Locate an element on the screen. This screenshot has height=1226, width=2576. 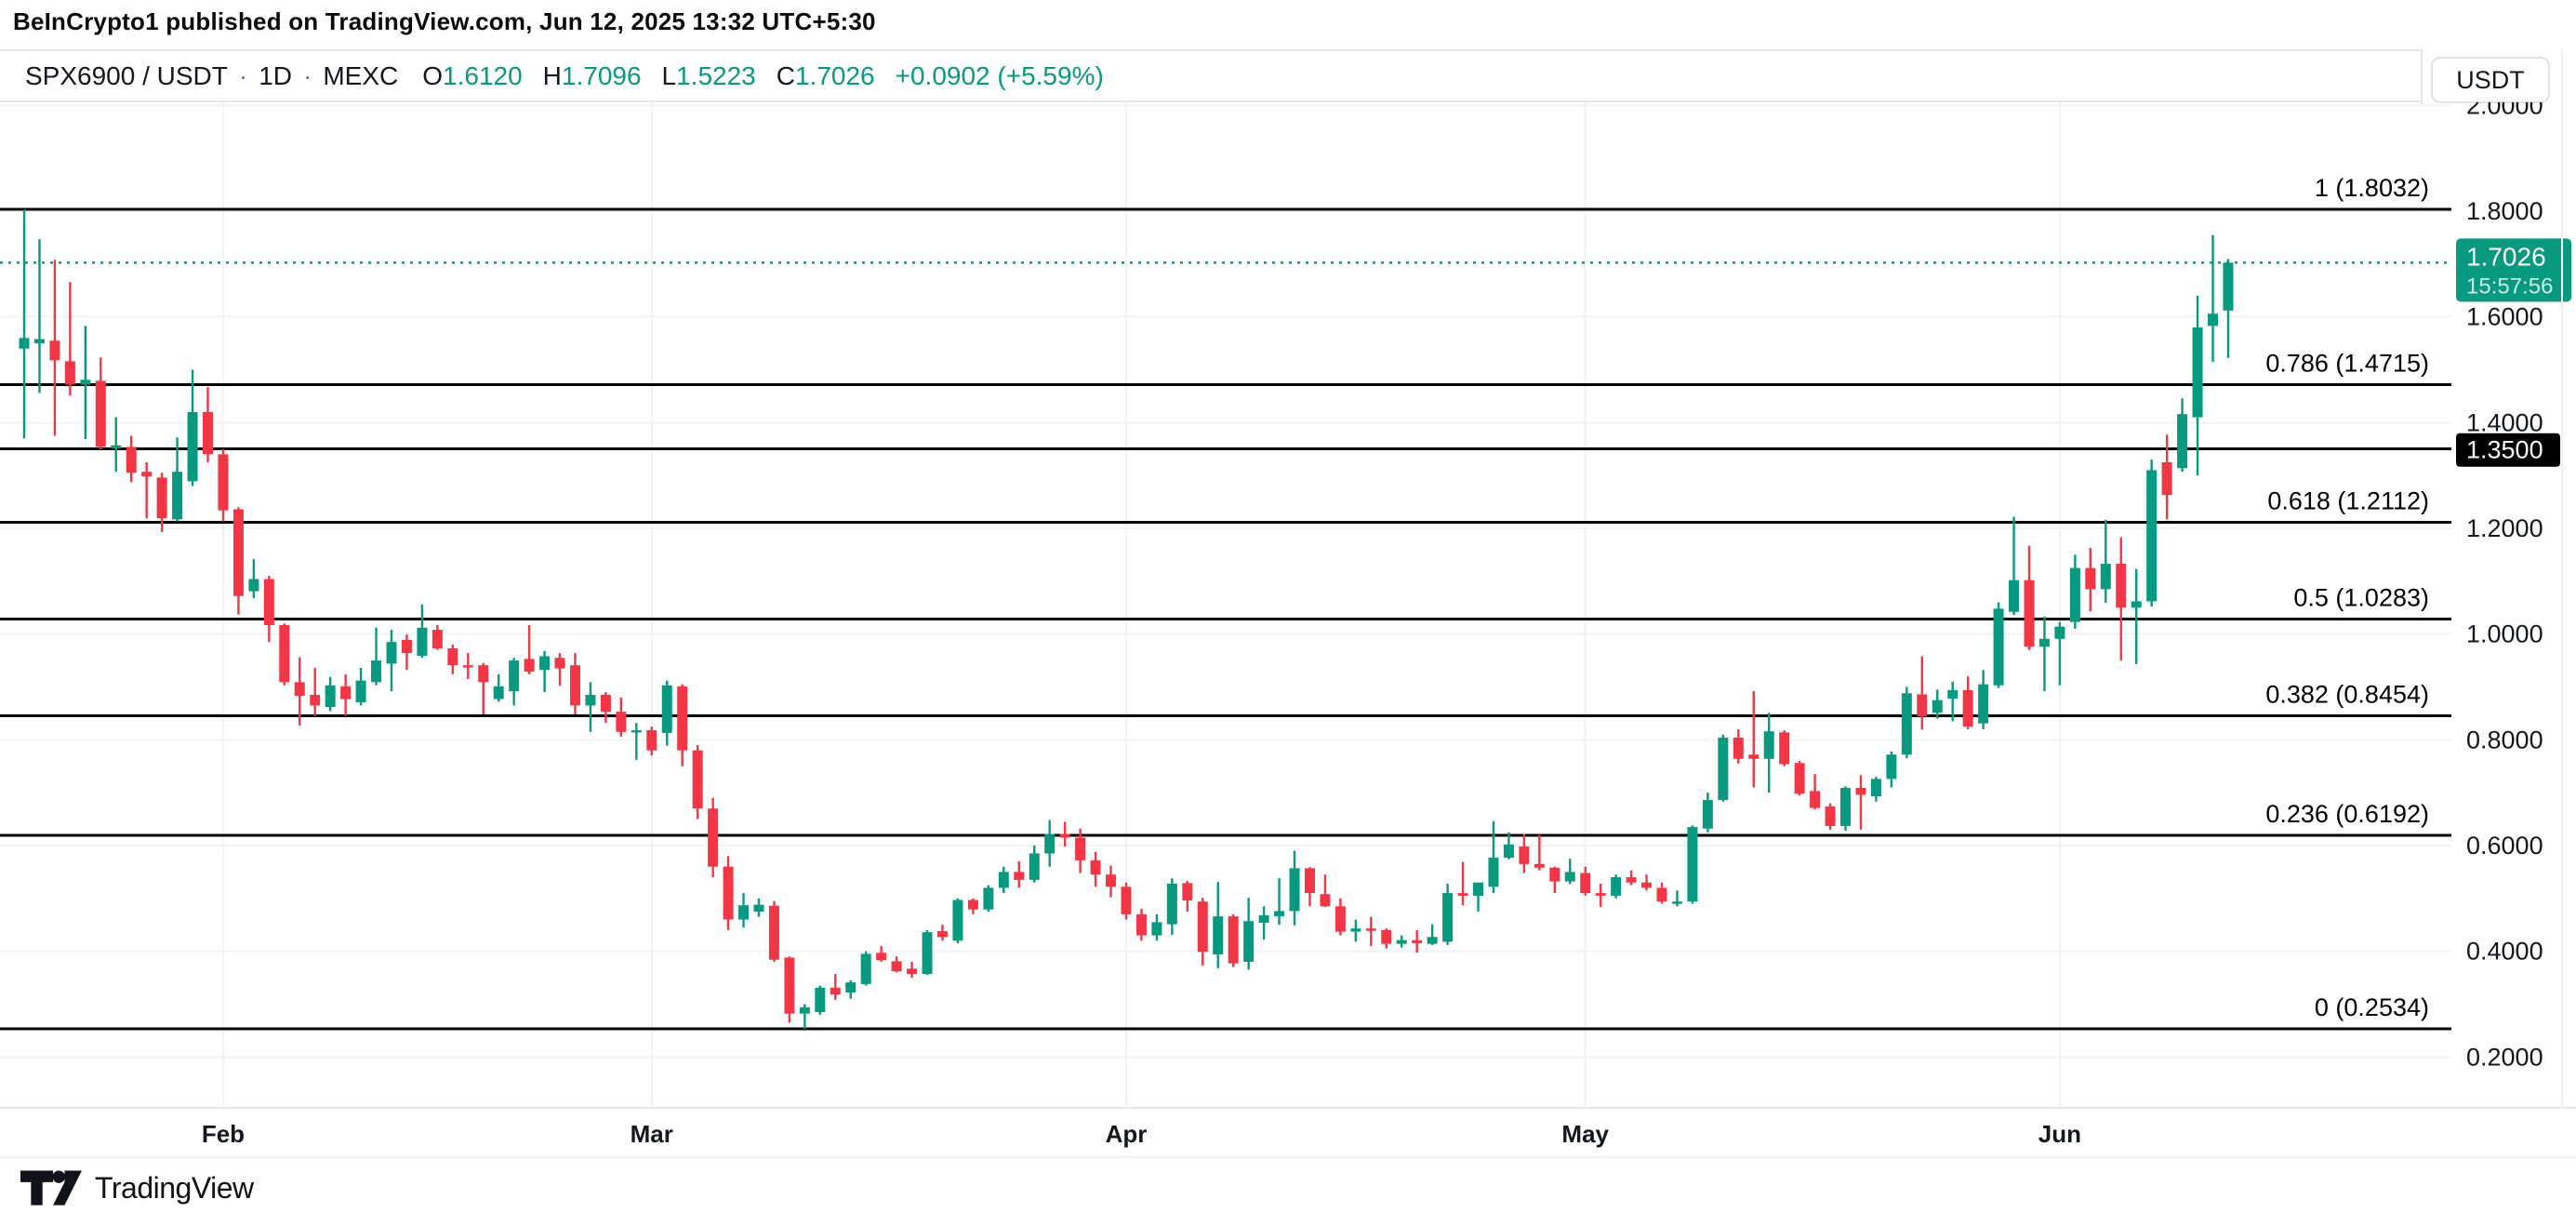
price-axis-tick: 1.2000 is located at coordinates (2504, 528).